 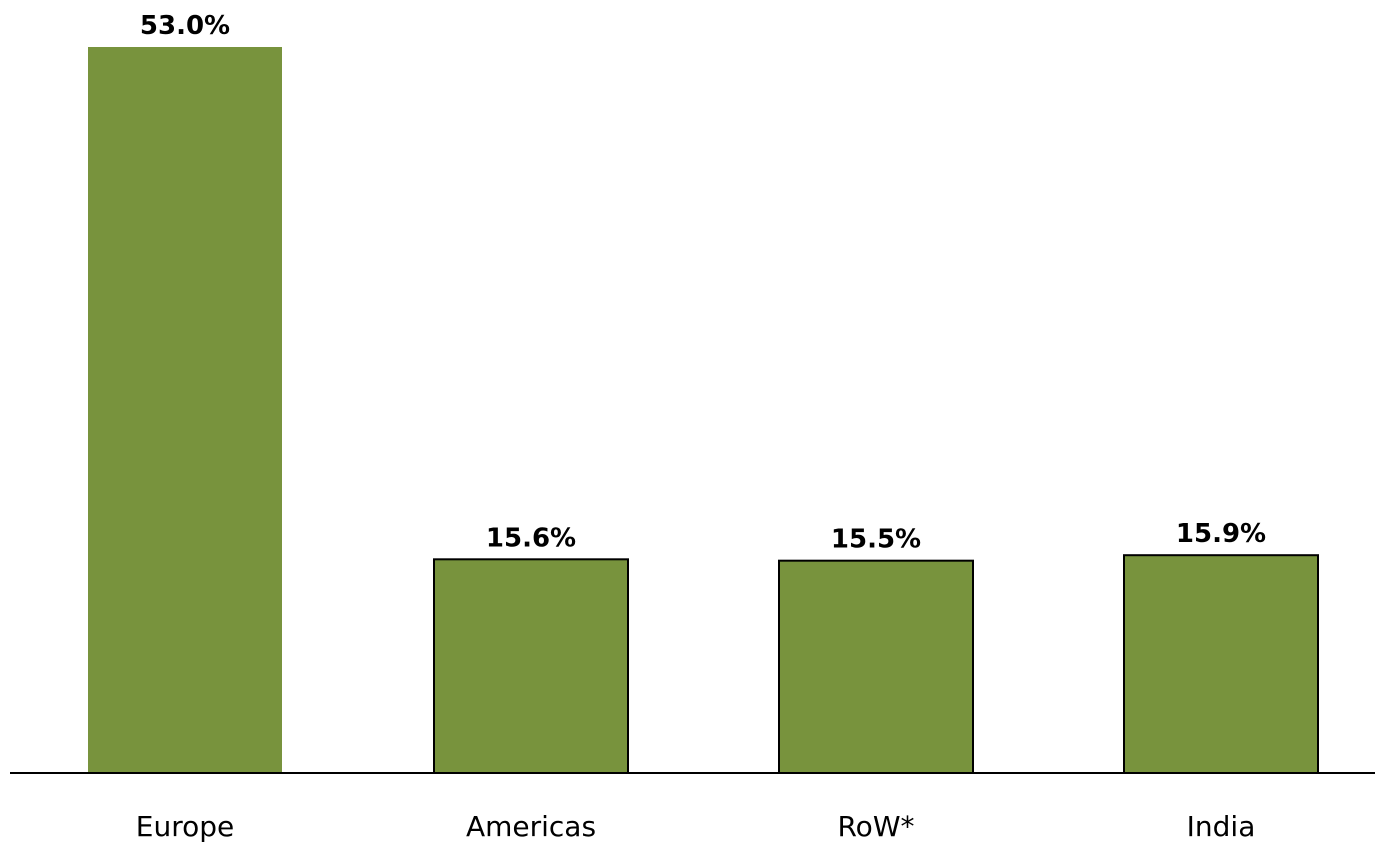 What do you see at coordinates (185, 410) in the screenshot?
I see `bar-europe` at bounding box center [185, 410].